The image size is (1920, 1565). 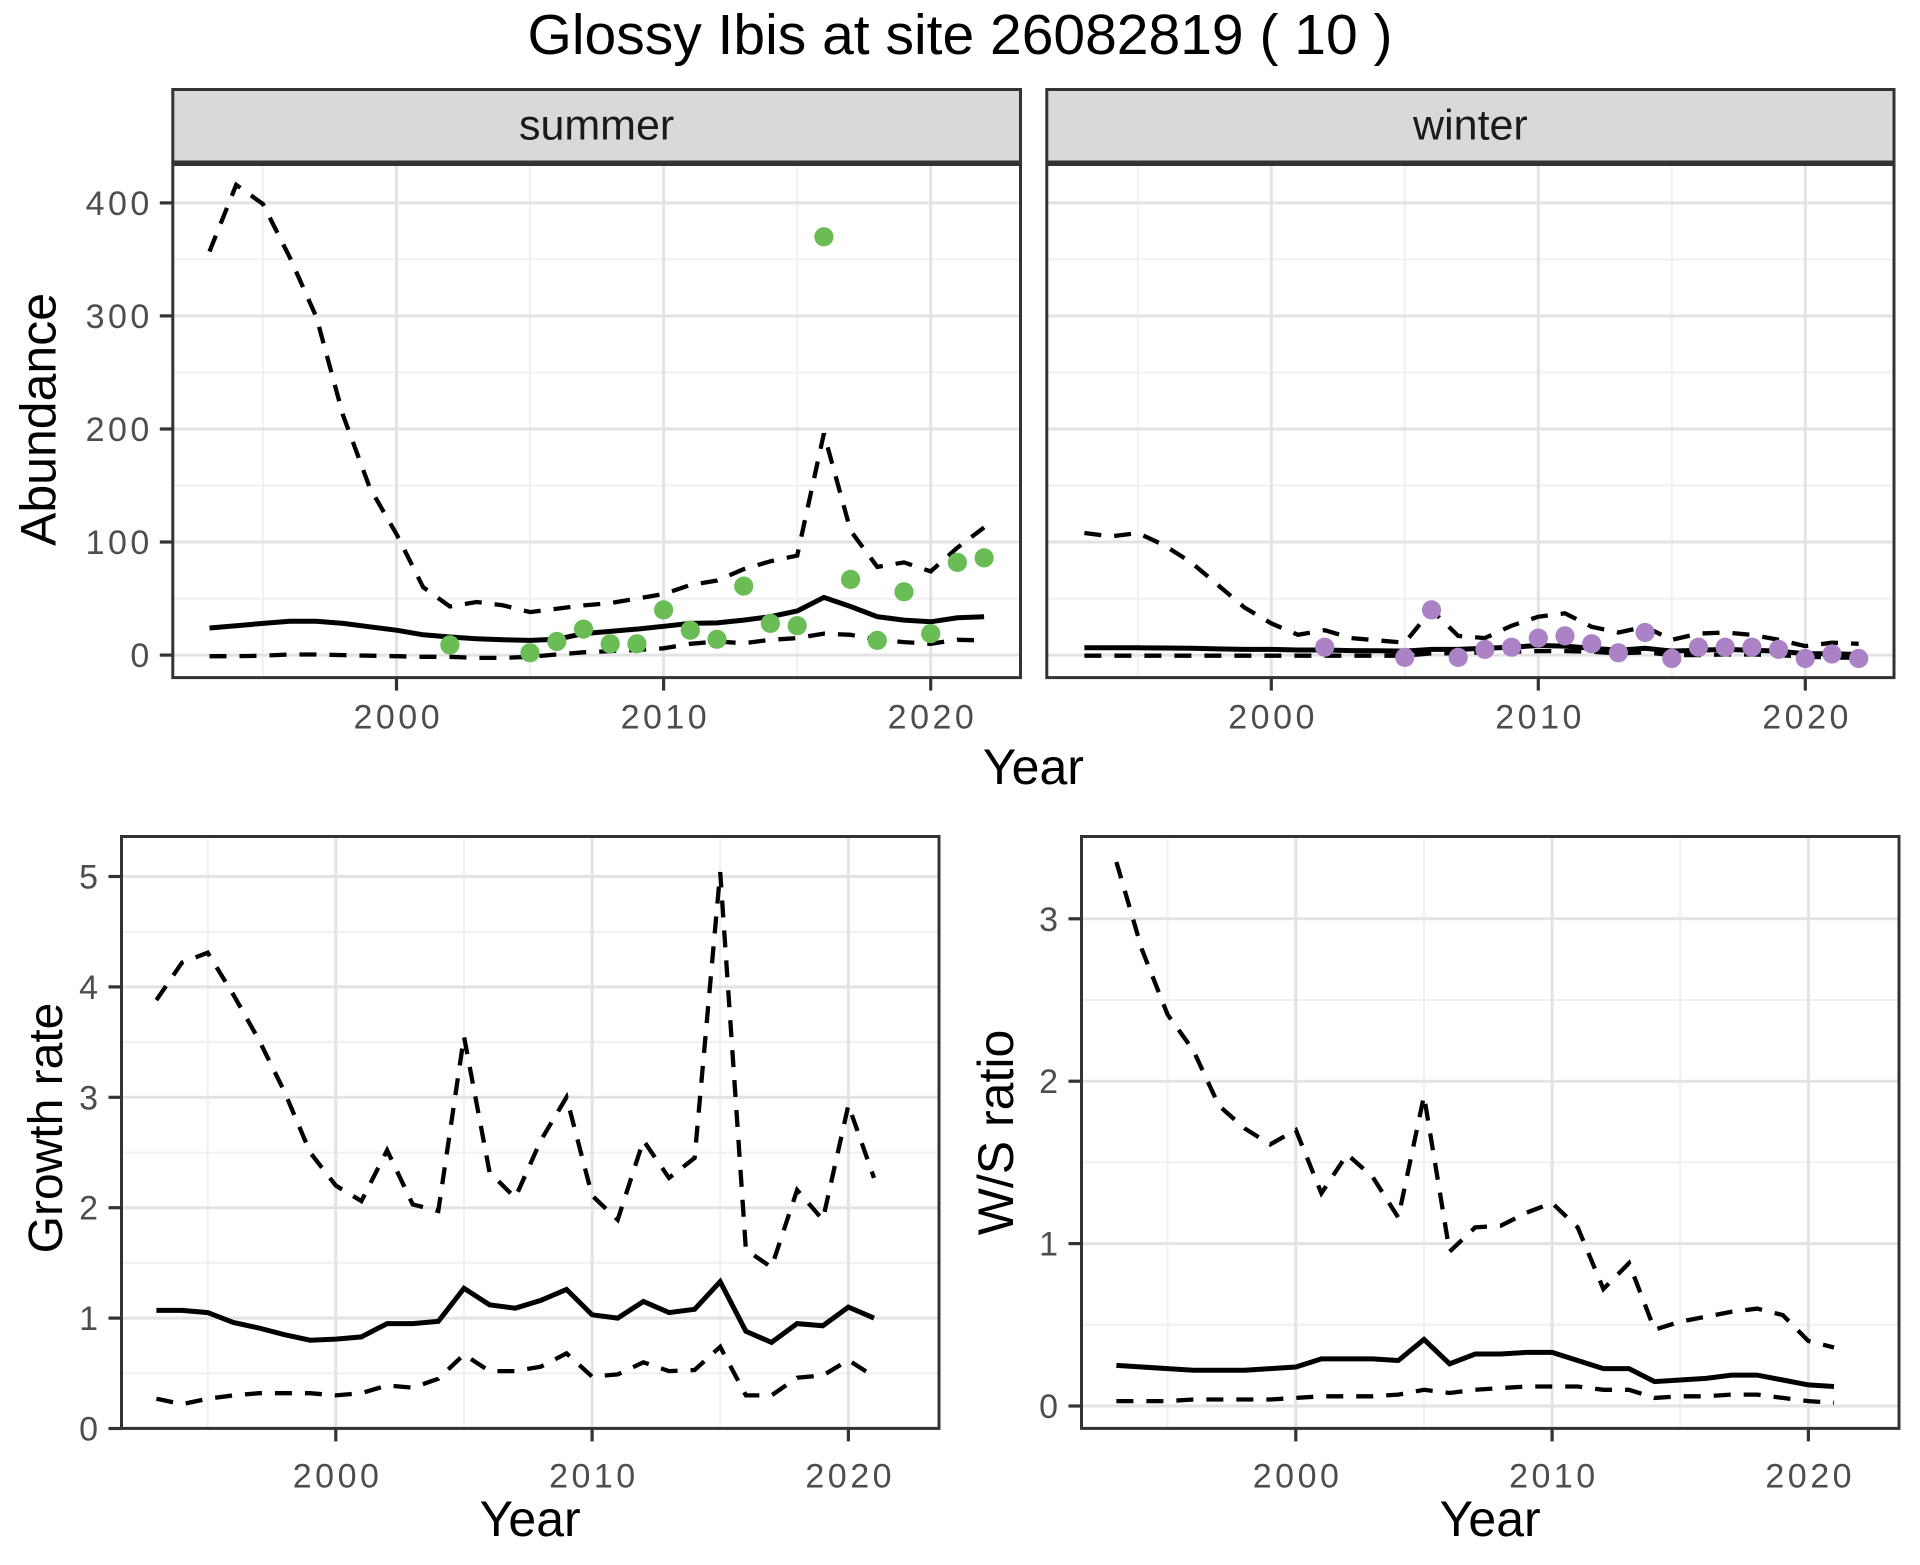 What do you see at coordinates (996, 1133) in the screenshot?
I see `svg-text: W/S ratio` at bounding box center [996, 1133].